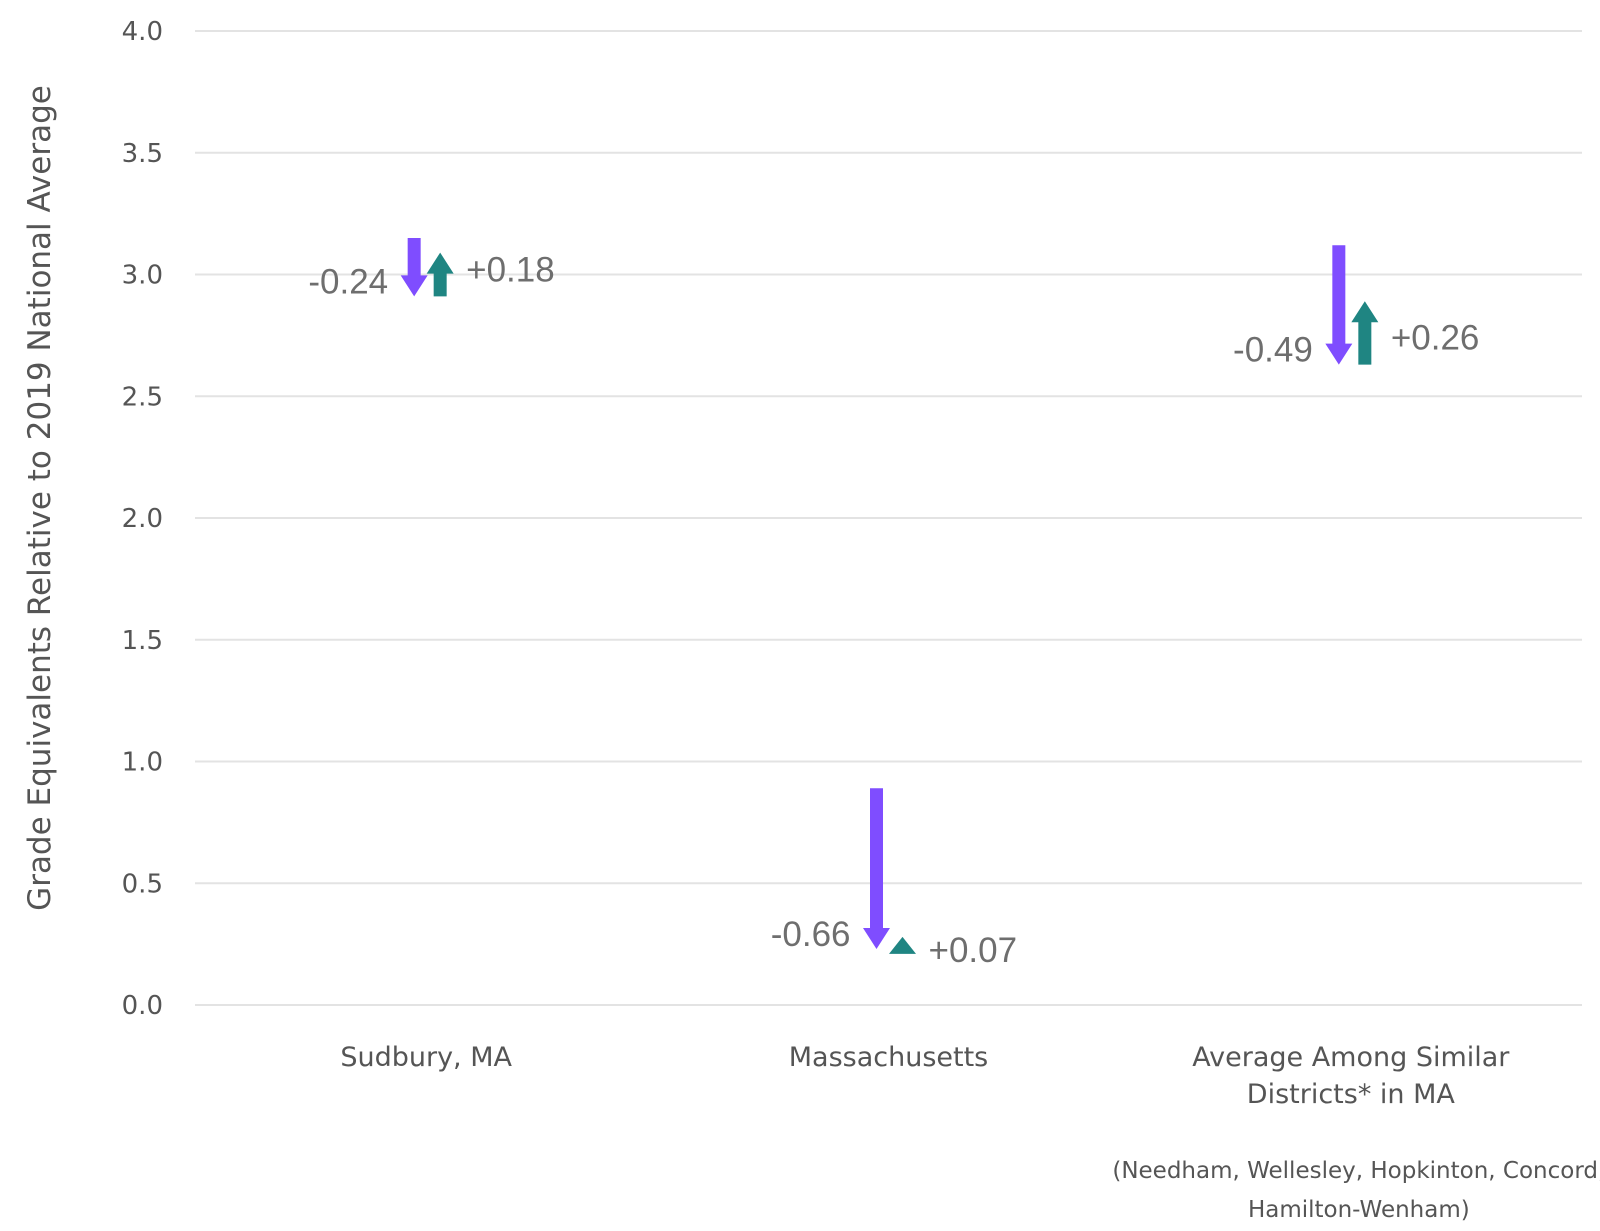 The image size is (1600, 1231). Describe the element at coordinates (142, 884) in the screenshot. I see `y-tick-label: 0.5` at that location.